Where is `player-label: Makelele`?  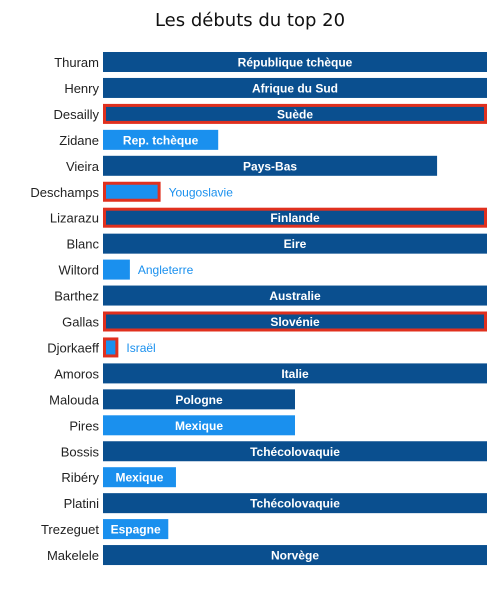 player-label: Makelele is located at coordinates (73, 555).